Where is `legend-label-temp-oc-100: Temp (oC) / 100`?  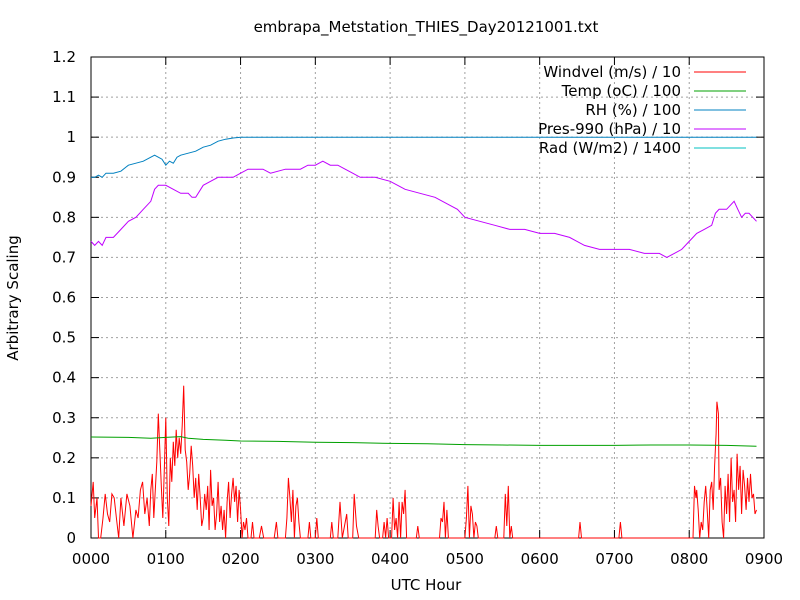
legend-label-temp-oc-100: Temp (oC) / 100 is located at coordinates (621, 91).